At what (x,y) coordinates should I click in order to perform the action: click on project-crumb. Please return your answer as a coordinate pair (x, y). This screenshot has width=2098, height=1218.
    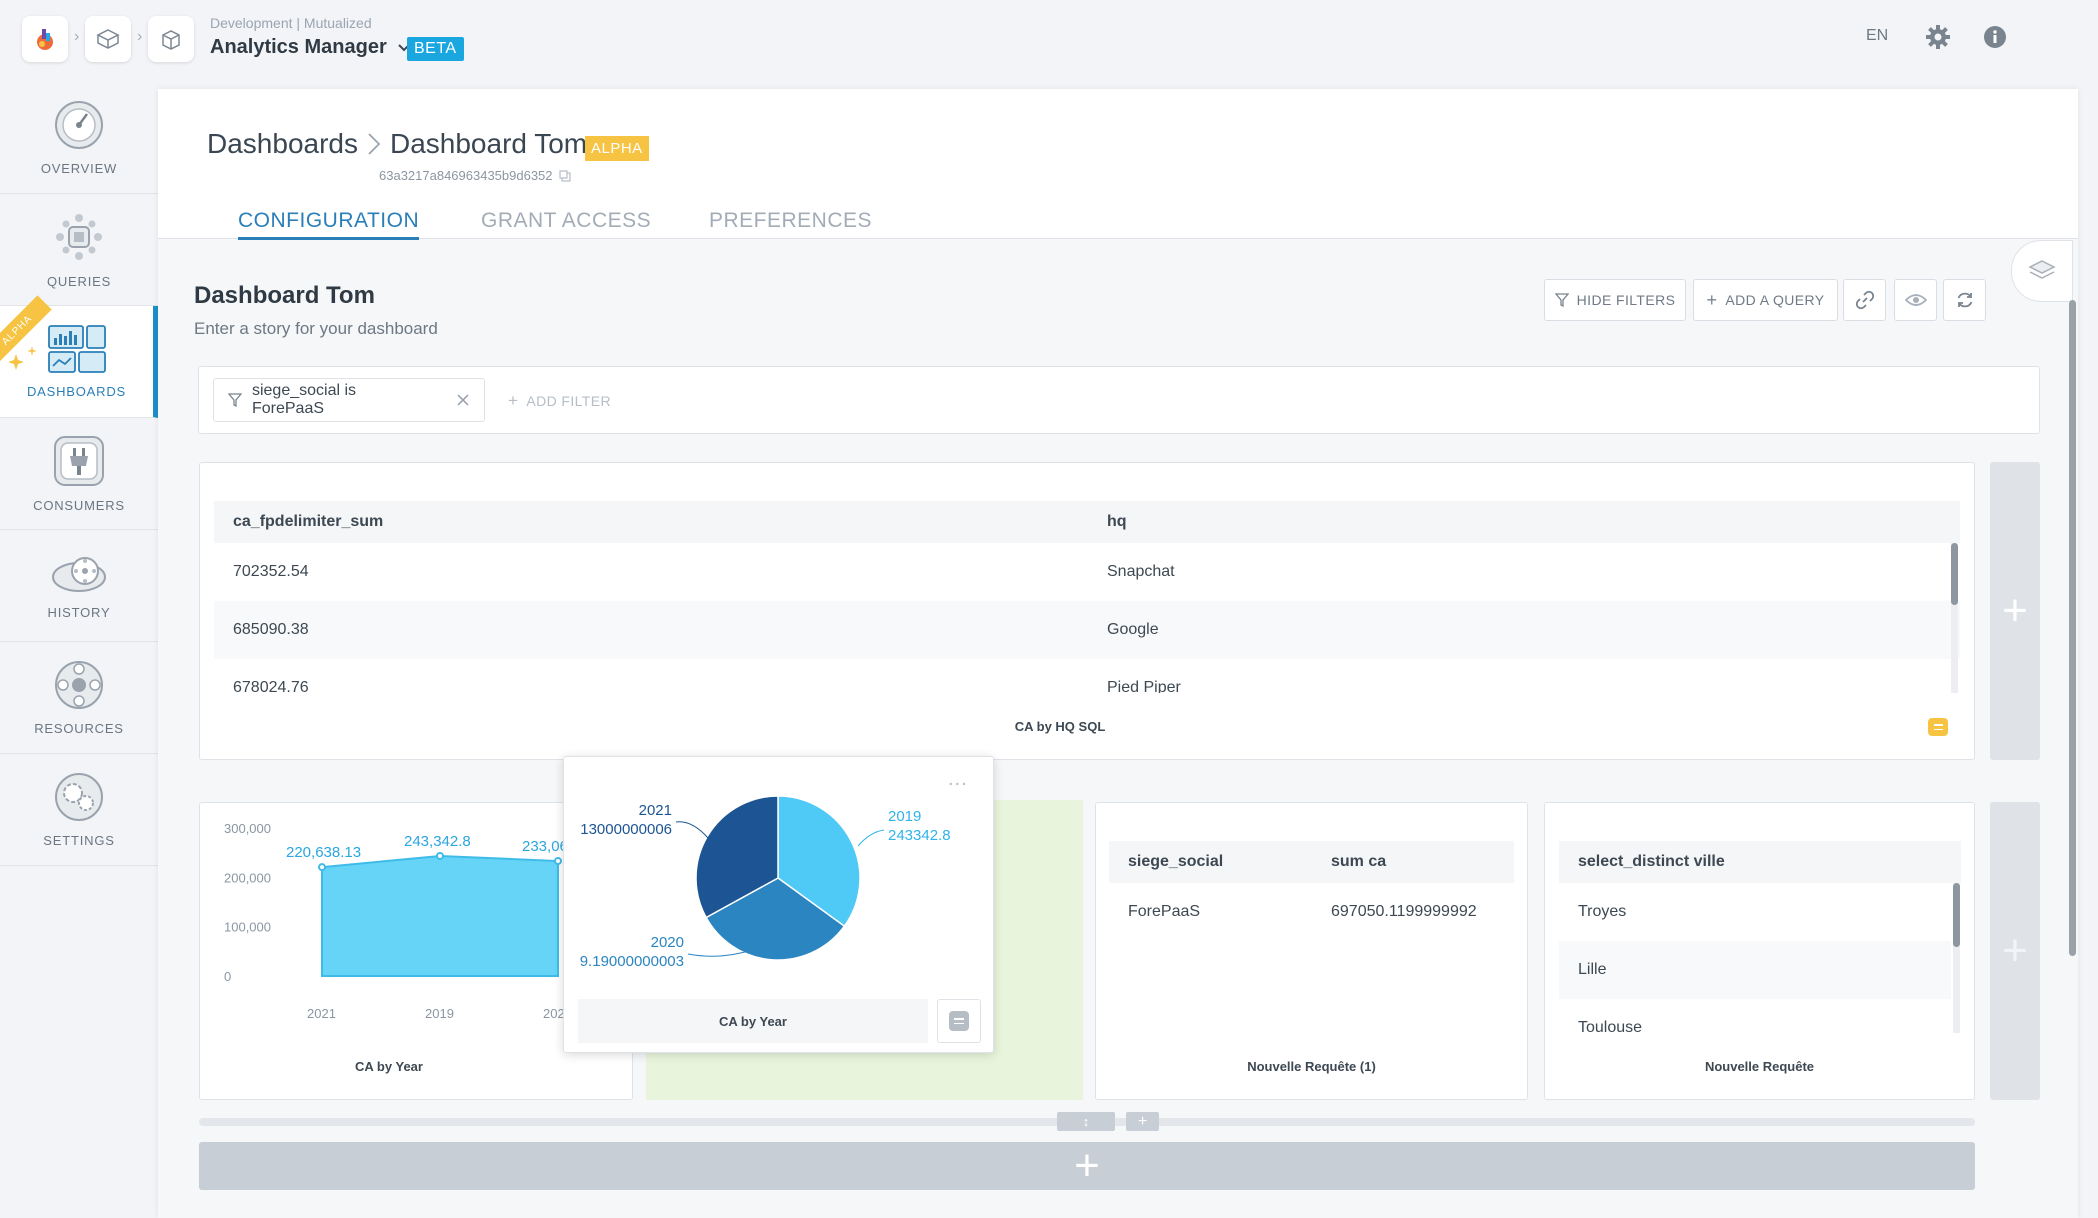
    Looking at the image, I should click on (108, 39).